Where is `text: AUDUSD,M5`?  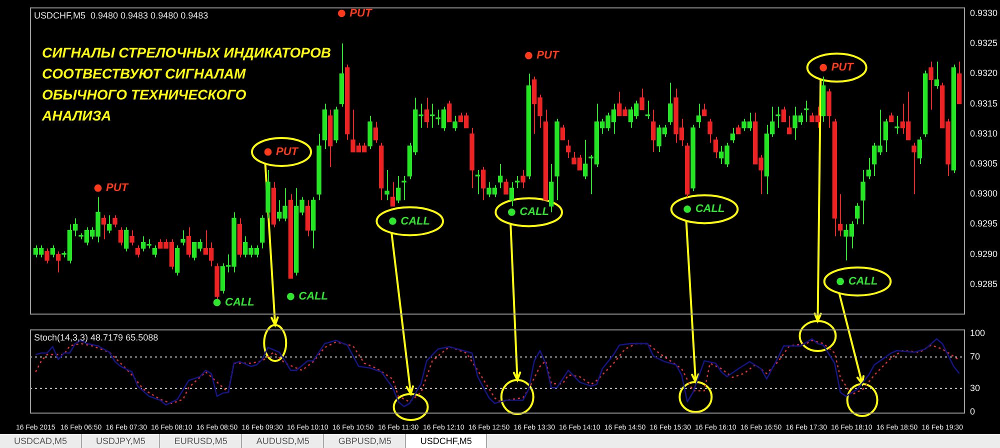
text: AUDUSD,M5 is located at coordinates (283, 441).